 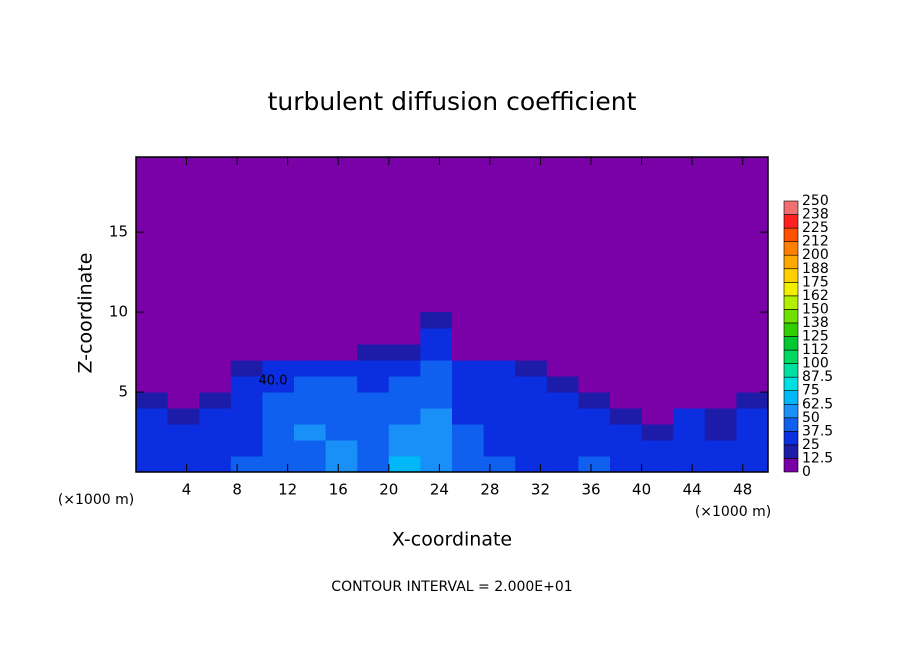 What do you see at coordinates (692, 490) in the screenshot?
I see `x-tick-label: 44` at bounding box center [692, 490].